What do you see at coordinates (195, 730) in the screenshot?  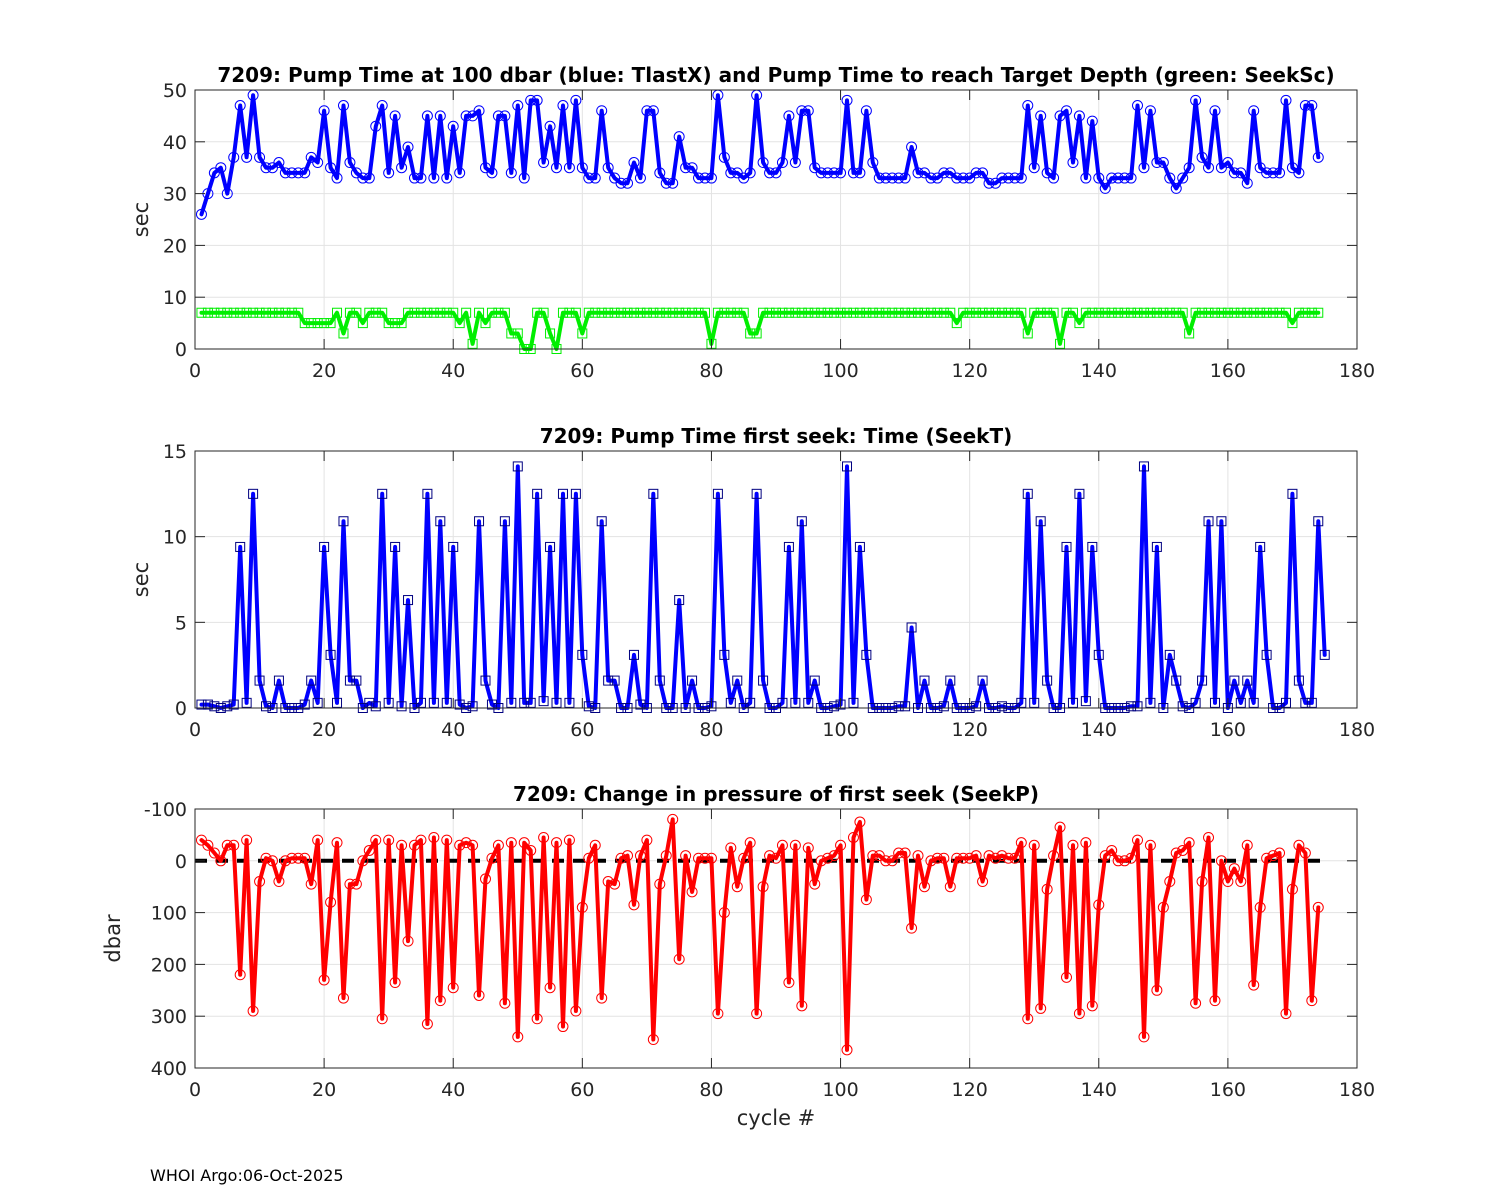 I see `x-tick-label: 0` at bounding box center [195, 730].